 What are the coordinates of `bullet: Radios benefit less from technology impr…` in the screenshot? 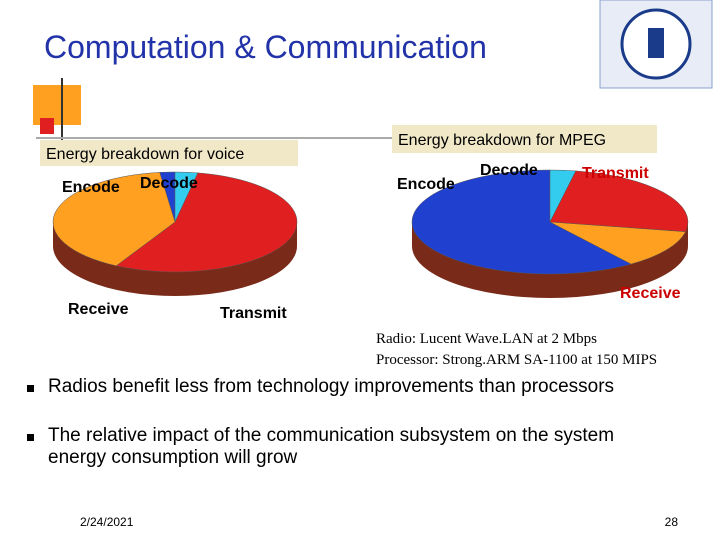 It's located at (331, 386).